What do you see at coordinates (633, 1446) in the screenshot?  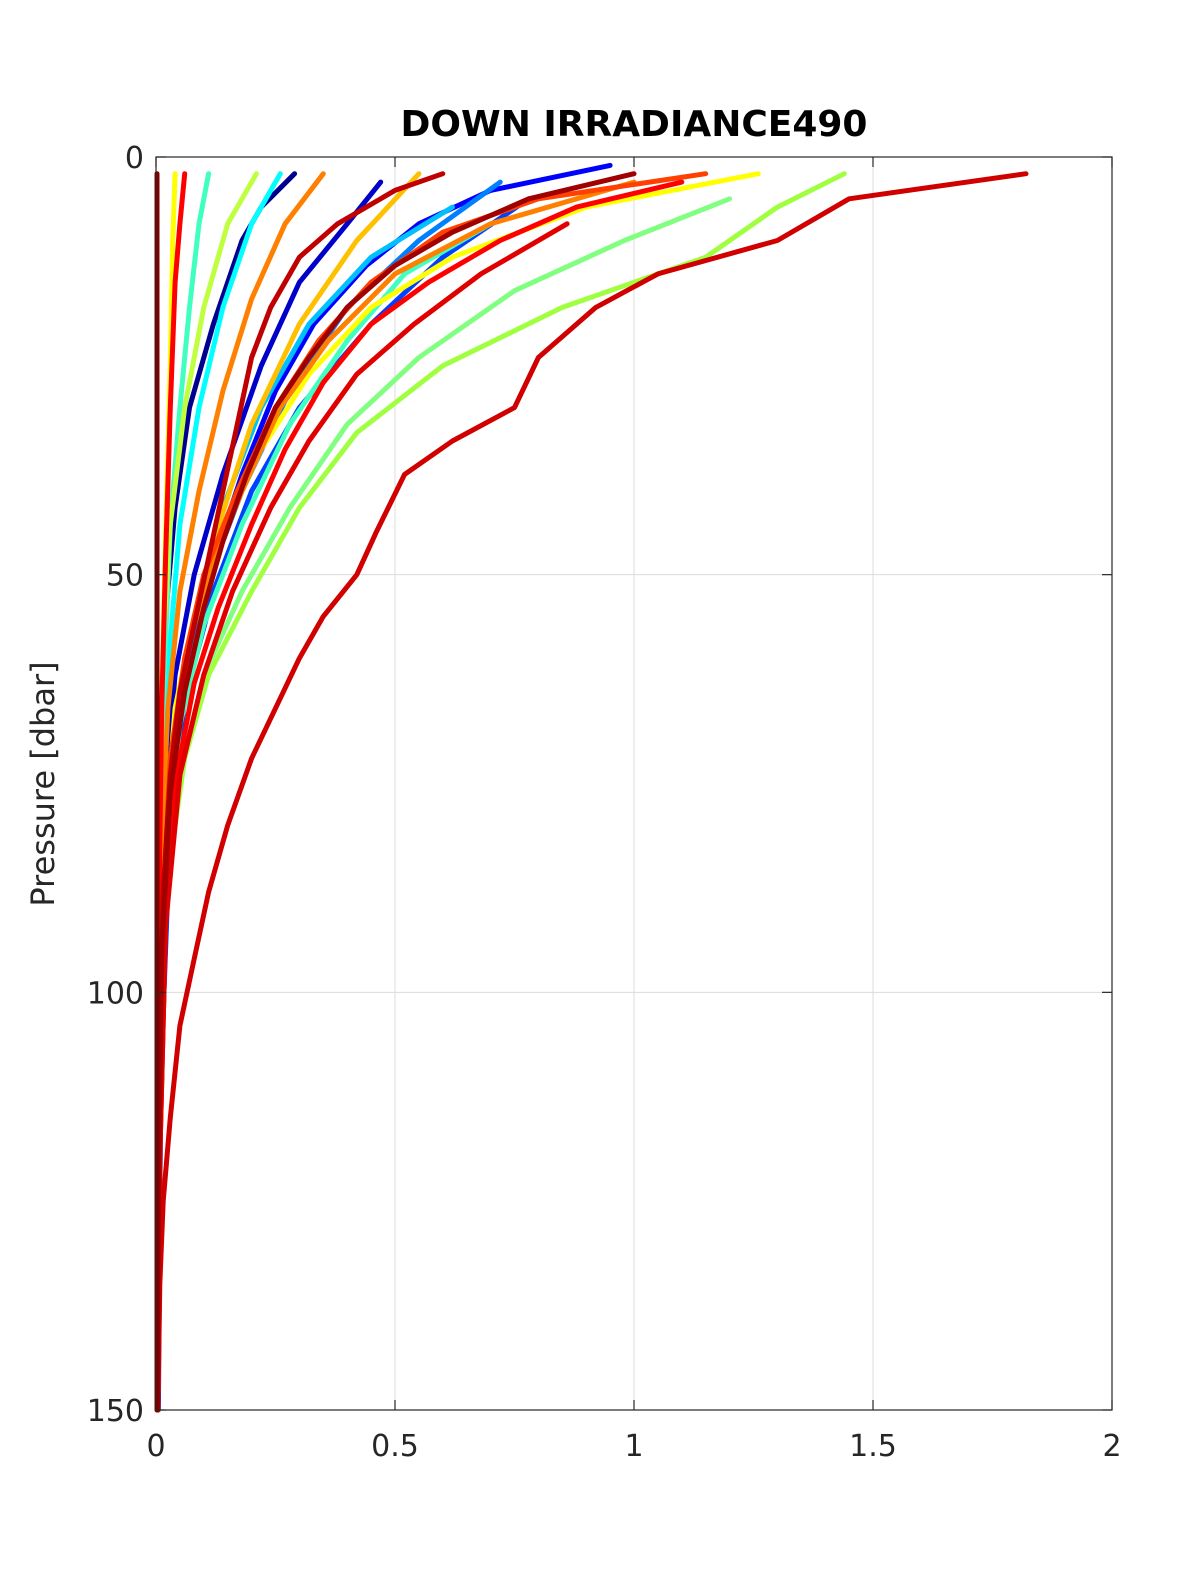 I see `x-tick-label: 1` at bounding box center [633, 1446].